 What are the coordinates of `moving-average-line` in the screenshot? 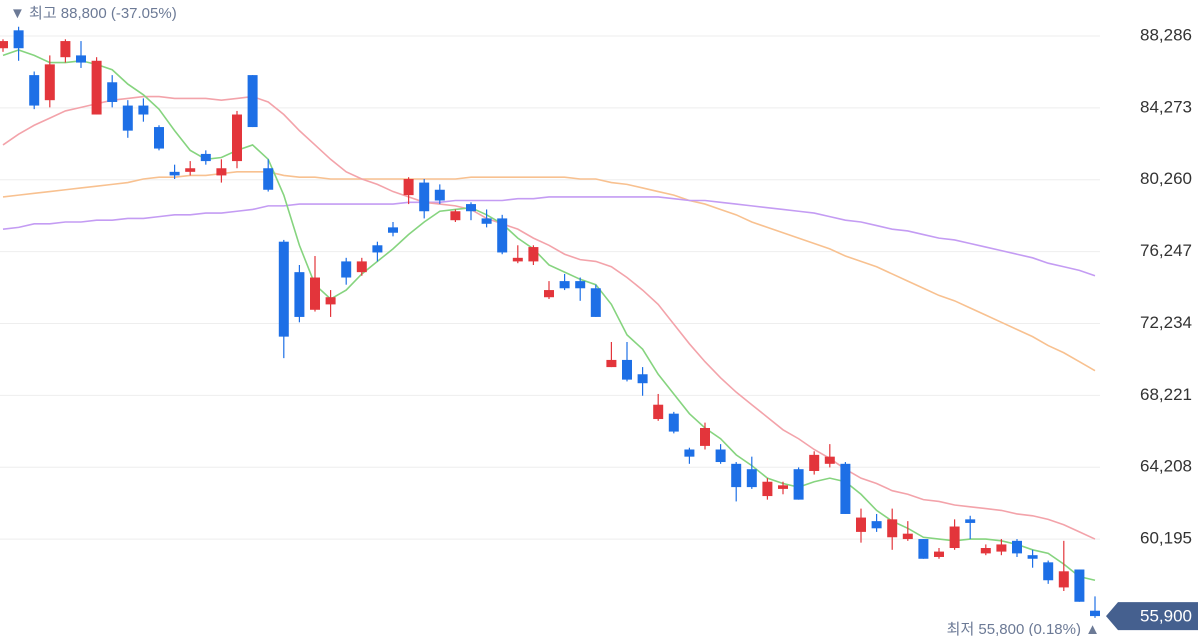 It's located at (549, 236).